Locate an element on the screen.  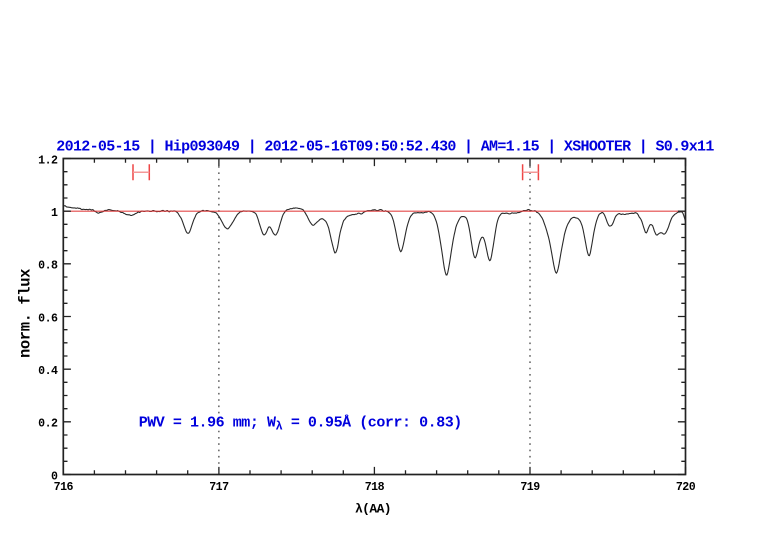
svg-text: 1.2 is located at coordinates (48, 160).